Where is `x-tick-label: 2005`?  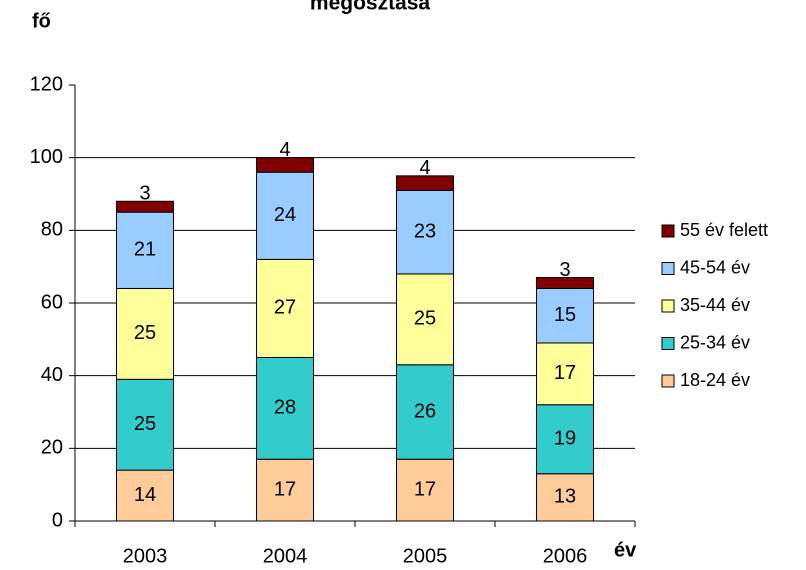 x-tick-label: 2005 is located at coordinates (425, 556).